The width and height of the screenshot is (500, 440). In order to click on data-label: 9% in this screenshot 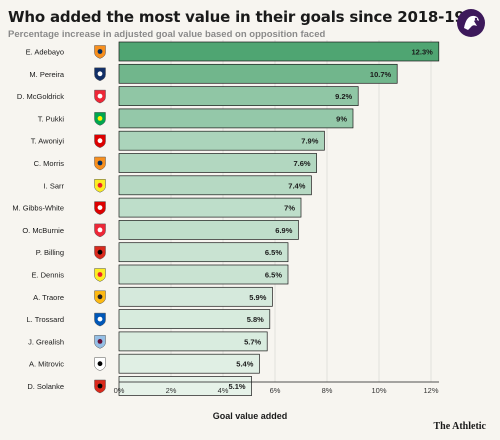, I will do `click(341, 118)`.